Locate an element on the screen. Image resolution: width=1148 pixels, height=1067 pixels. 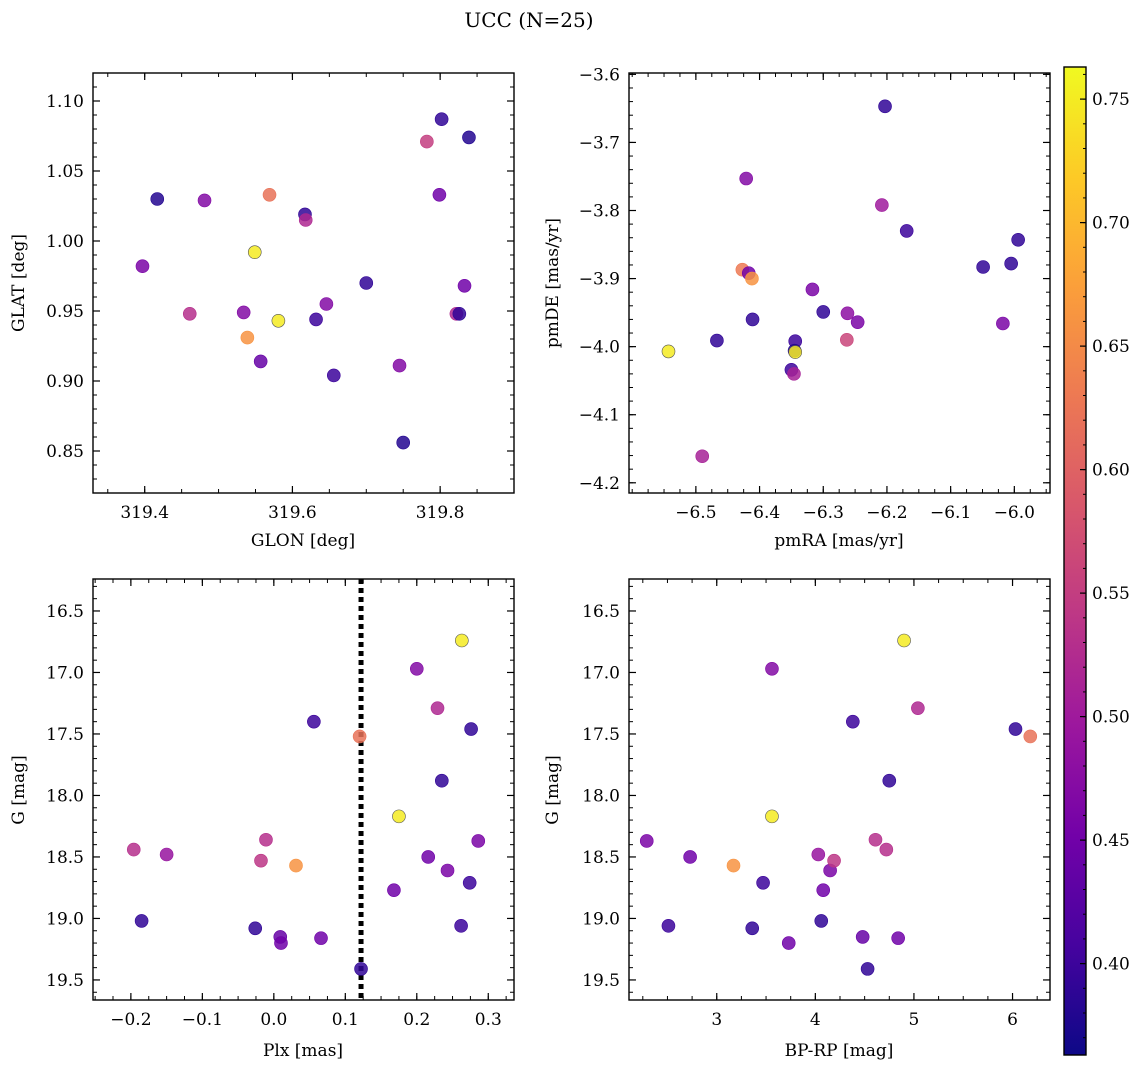
y-tick-label: 17.5 is located at coordinates (65, 735).